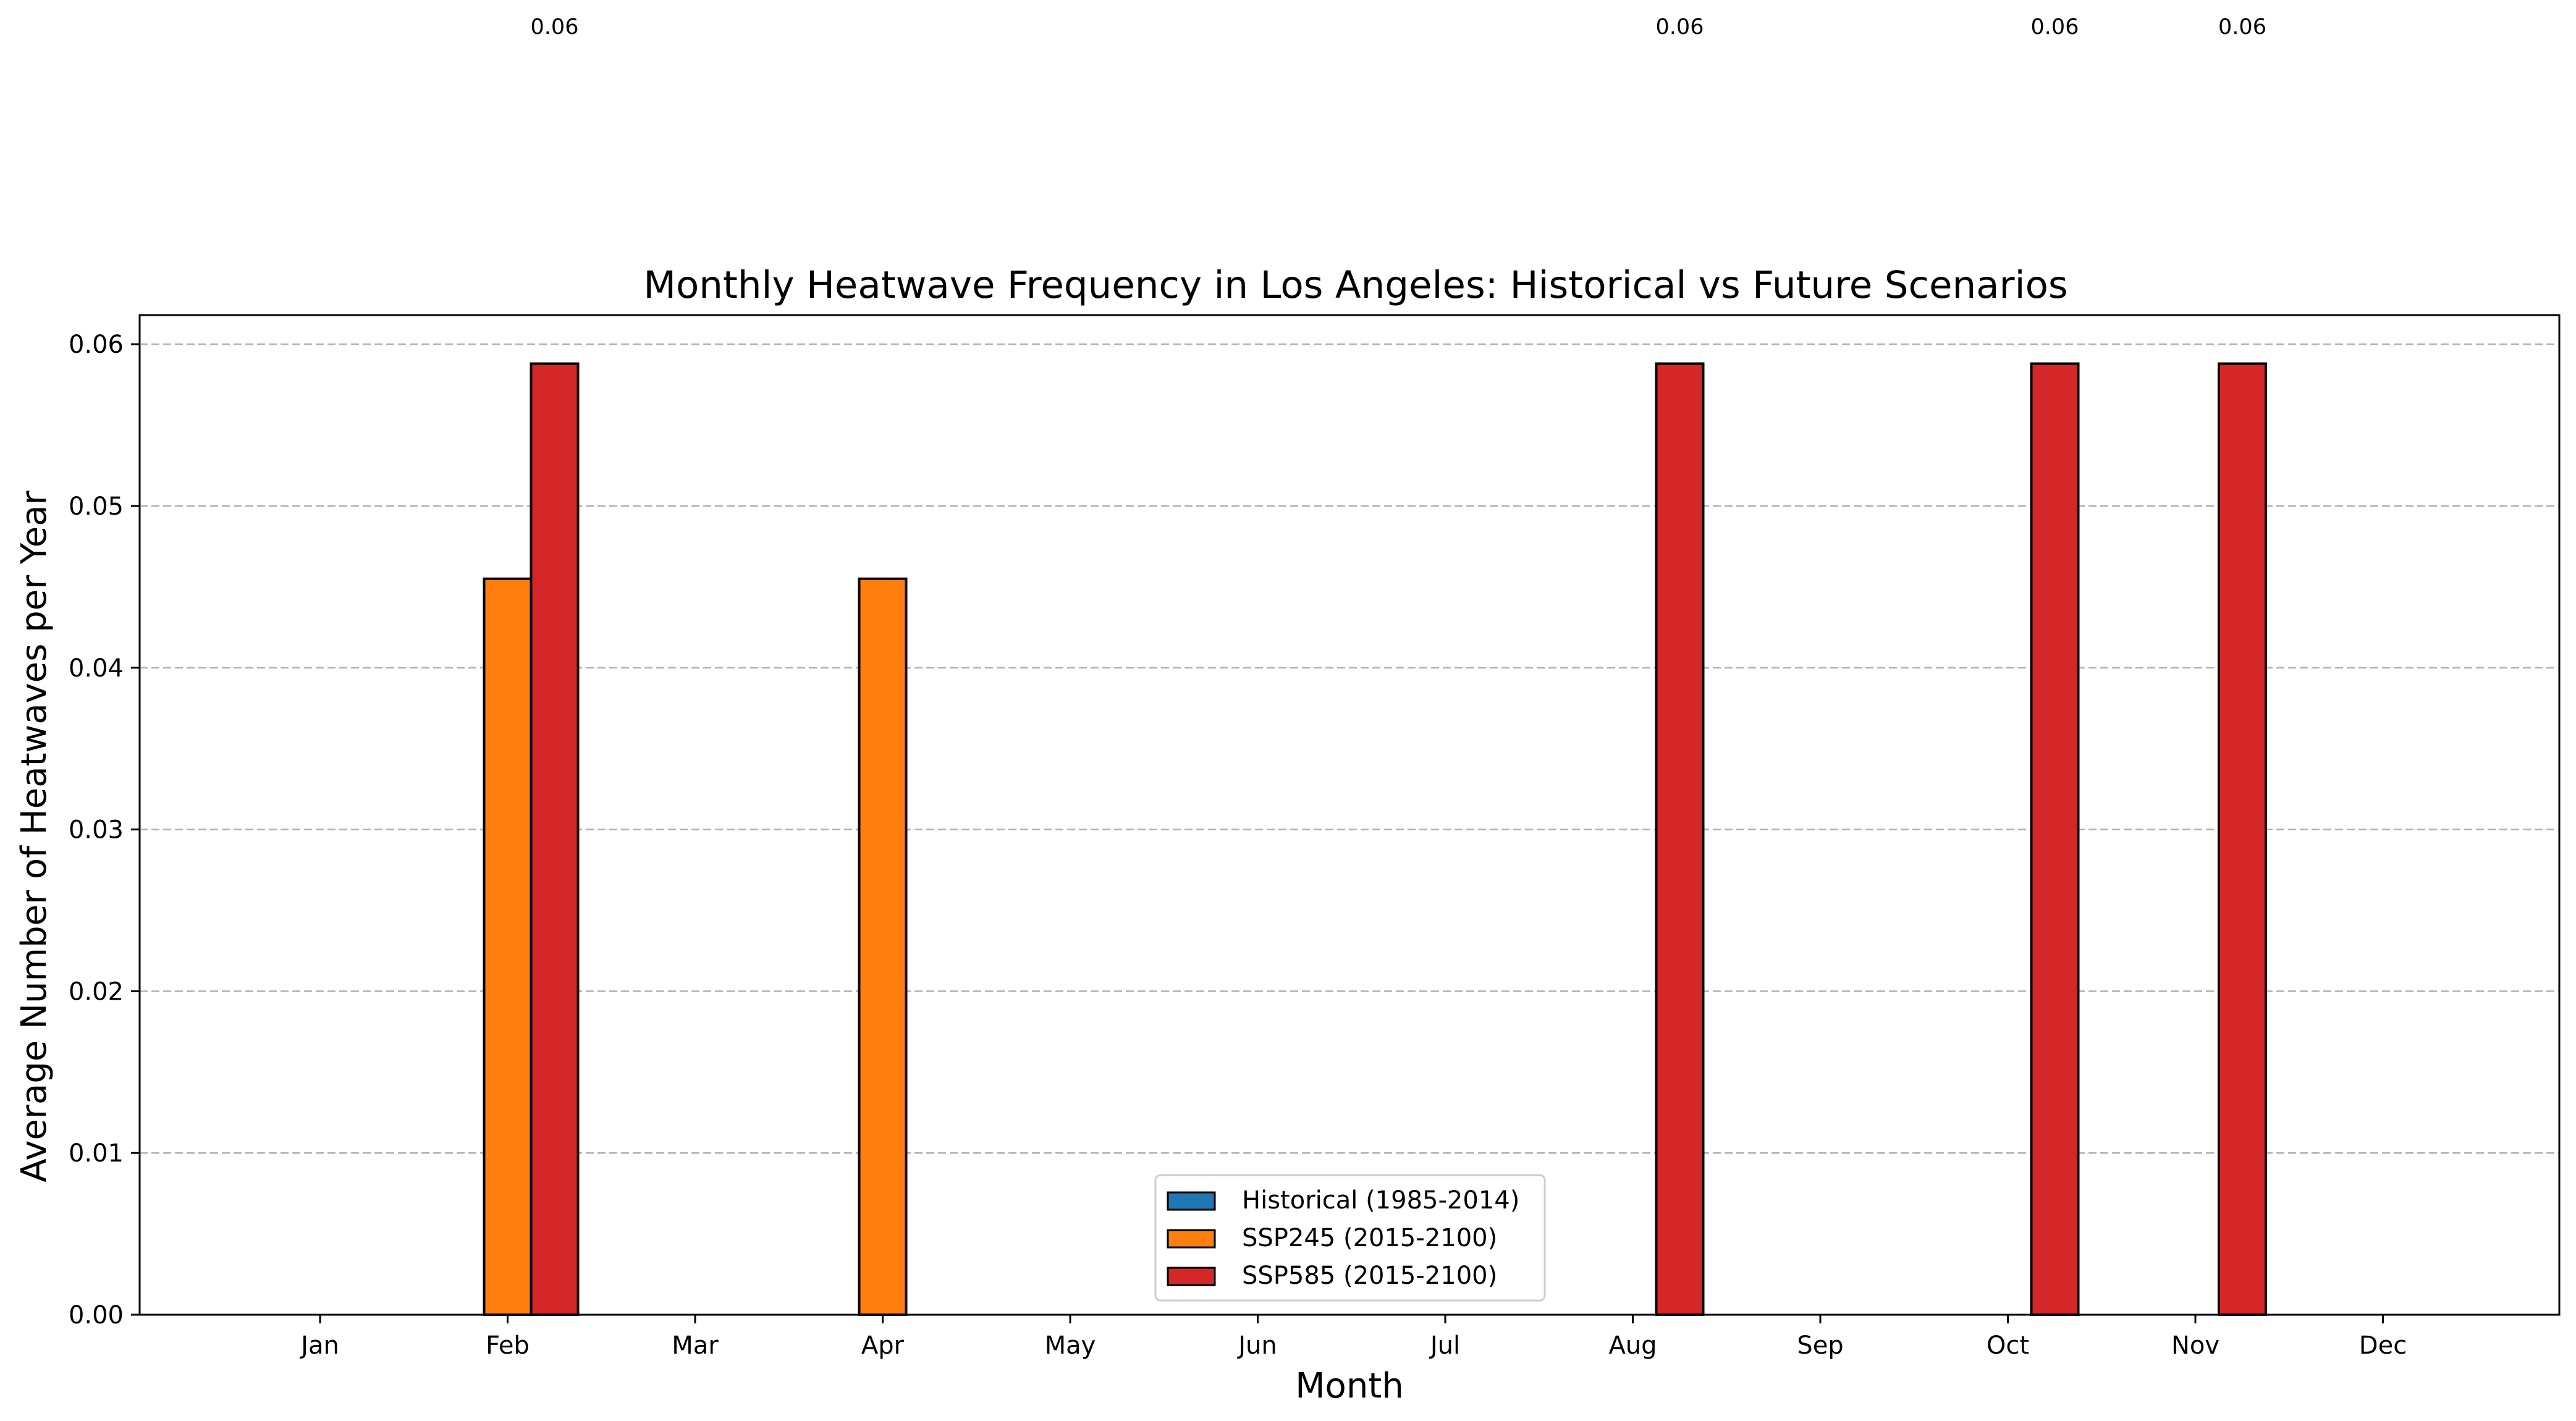  Describe the element at coordinates (695, 1345) in the screenshot. I see `x-tick-label: Mar` at that location.